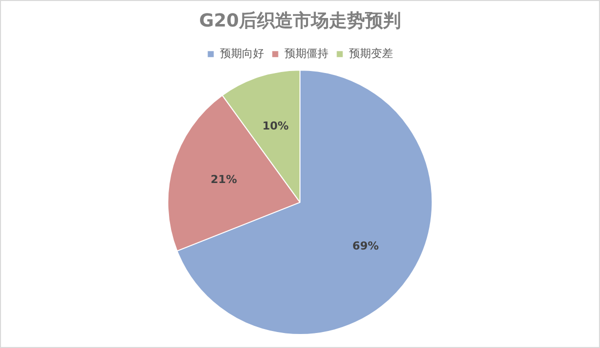 The width and height of the screenshot is (600, 348). I want to click on legend-label: 预期向好, so click(242, 53).